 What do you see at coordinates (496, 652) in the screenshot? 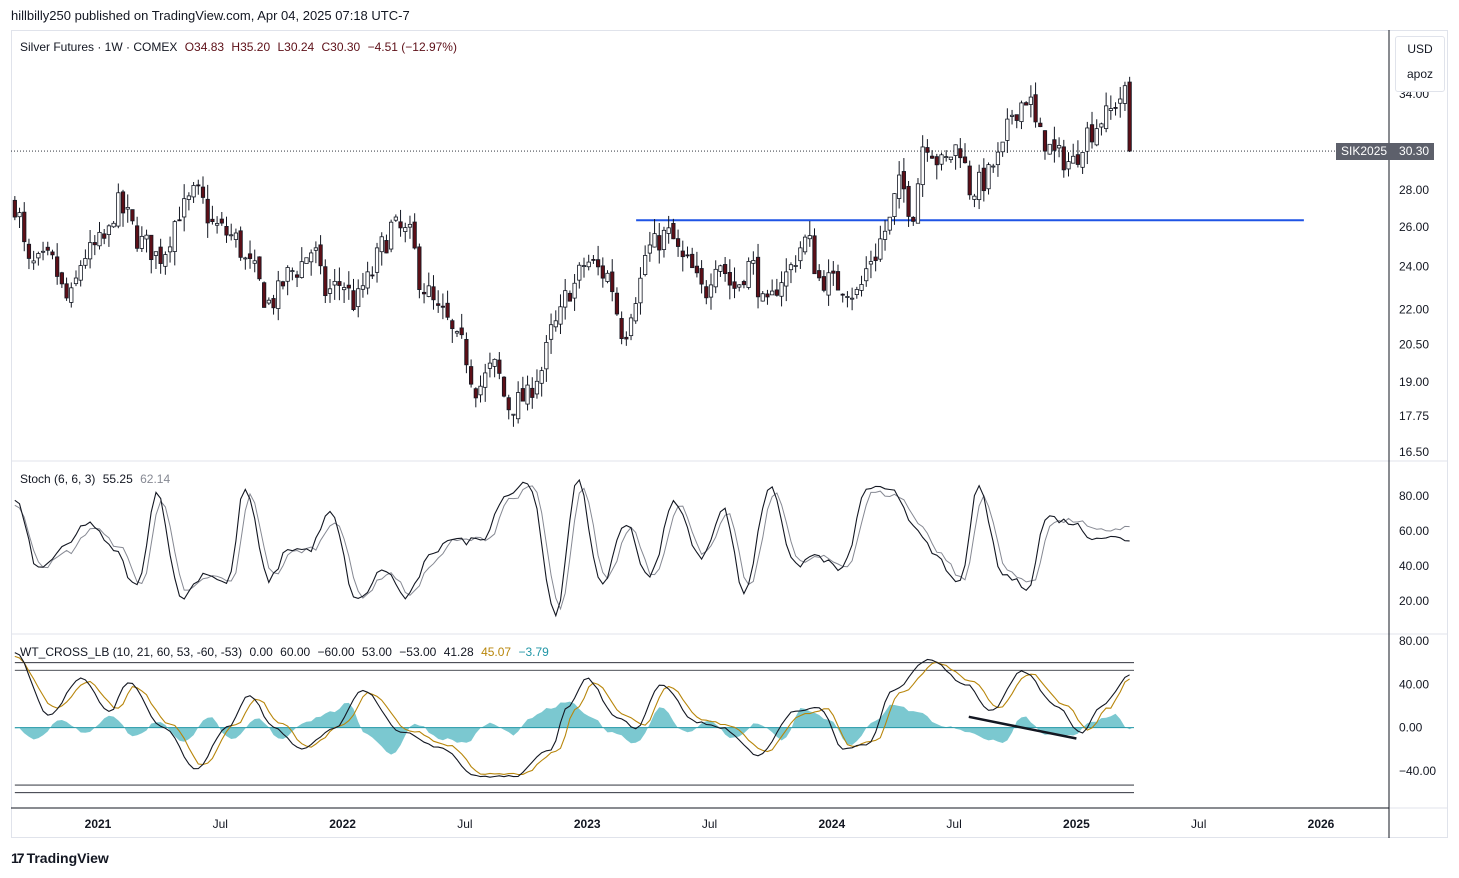
I see `wt-v7: 45.07` at bounding box center [496, 652].